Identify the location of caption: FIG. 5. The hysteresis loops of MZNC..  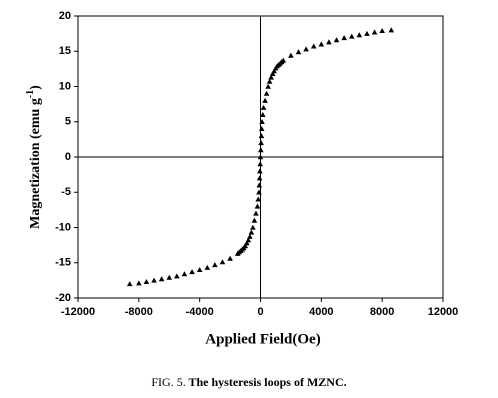
(248, 382).